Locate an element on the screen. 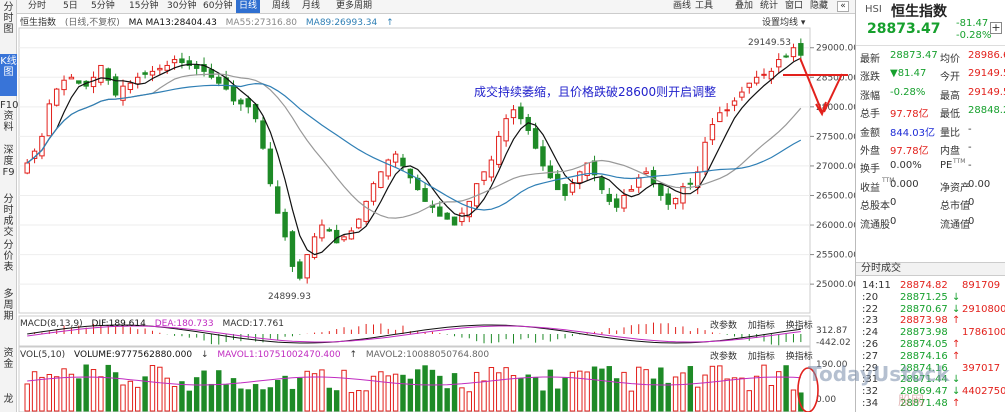 The image size is (1005, 412). vol-arrow-icon-2: ↑ is located at coordinates (353, 355).